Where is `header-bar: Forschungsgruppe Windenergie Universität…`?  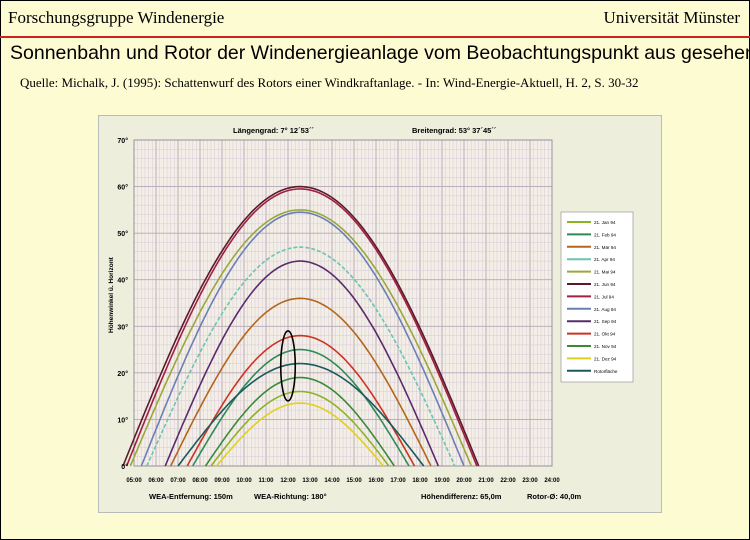
header-bar: Forschungsgruppe Windenergie Universität… is located at coordinates (375, 19).